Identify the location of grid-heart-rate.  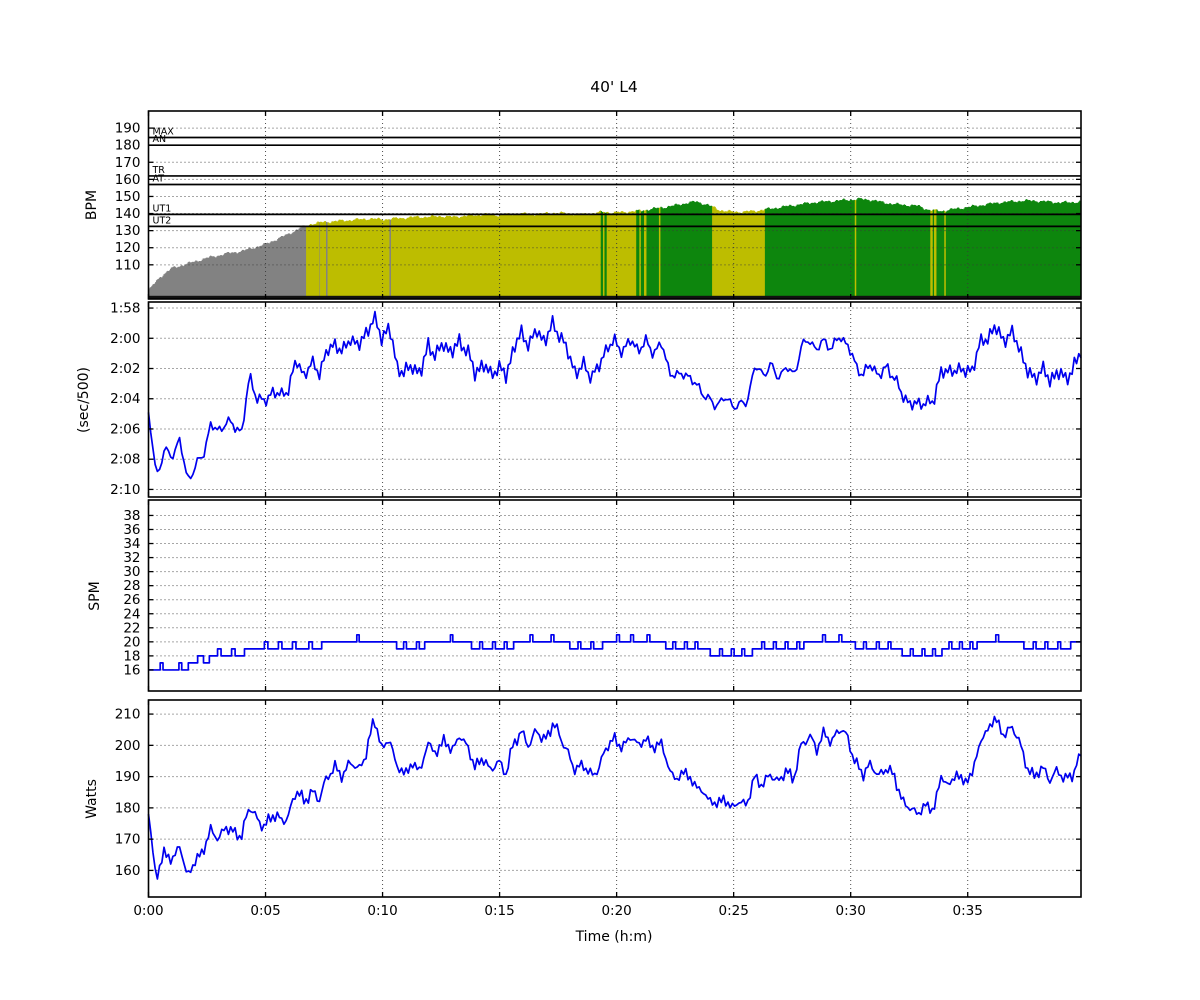
(614, 205).